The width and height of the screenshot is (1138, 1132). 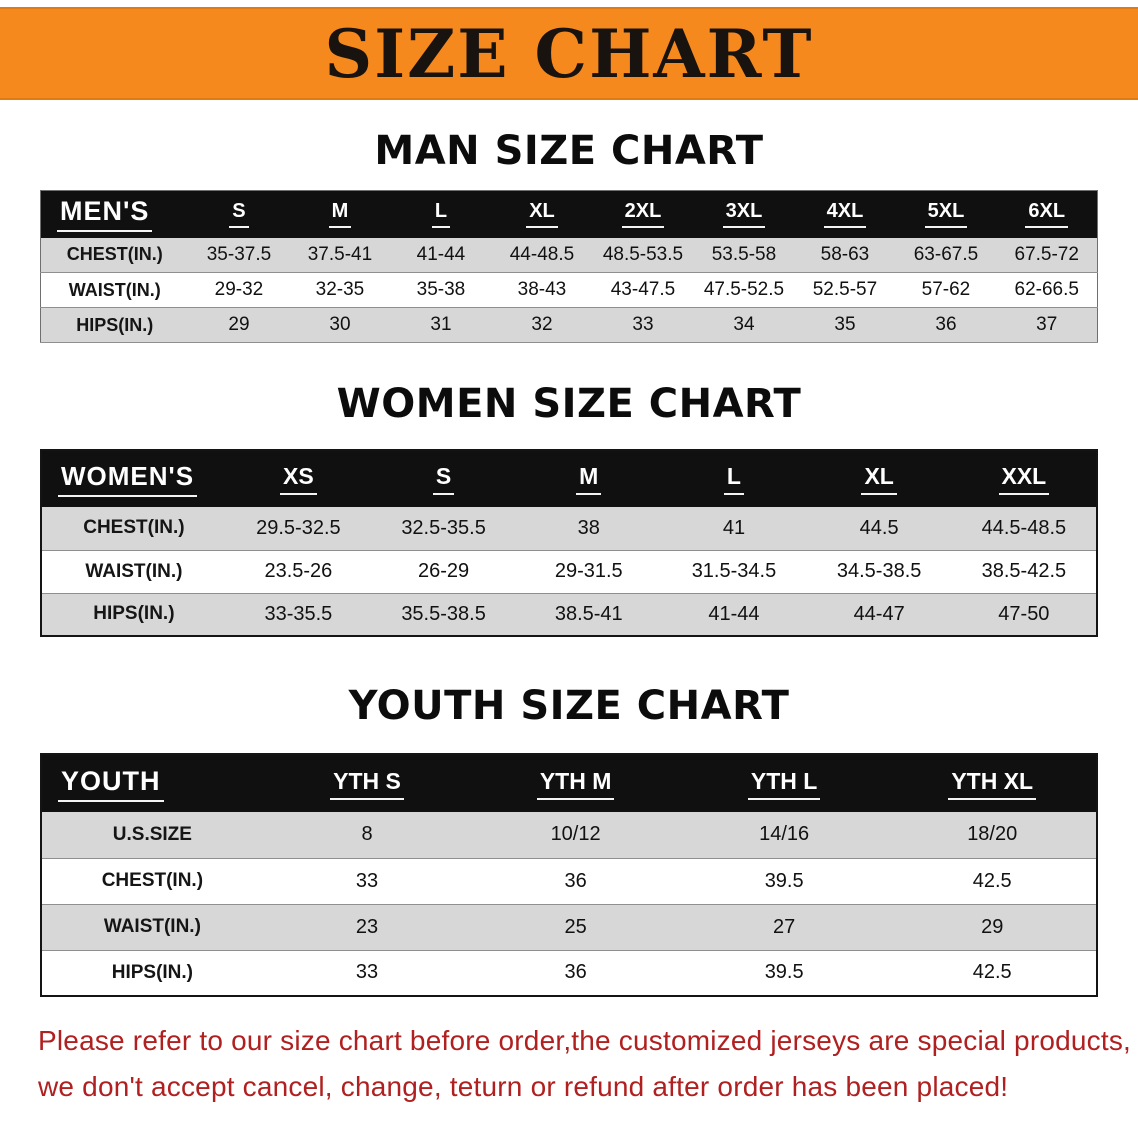 I want to click on table-title-cell: WOMEN'S, so click(x=133, y=478).